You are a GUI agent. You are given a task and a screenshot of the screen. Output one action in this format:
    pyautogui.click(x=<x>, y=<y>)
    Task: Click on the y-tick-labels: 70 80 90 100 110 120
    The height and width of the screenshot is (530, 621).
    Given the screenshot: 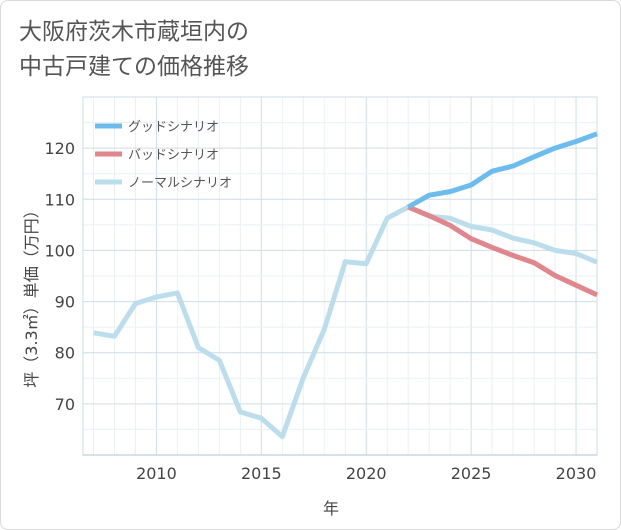 What is the action you would take?
    pyautogui.click(x=59, y=276)
    